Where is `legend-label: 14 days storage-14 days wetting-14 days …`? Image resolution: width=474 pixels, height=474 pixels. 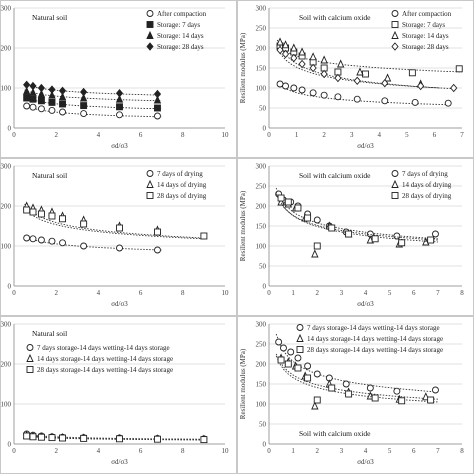
legend-label: 14 days storage-14 days wetting-14 days … is located at coordinates (375, 339).